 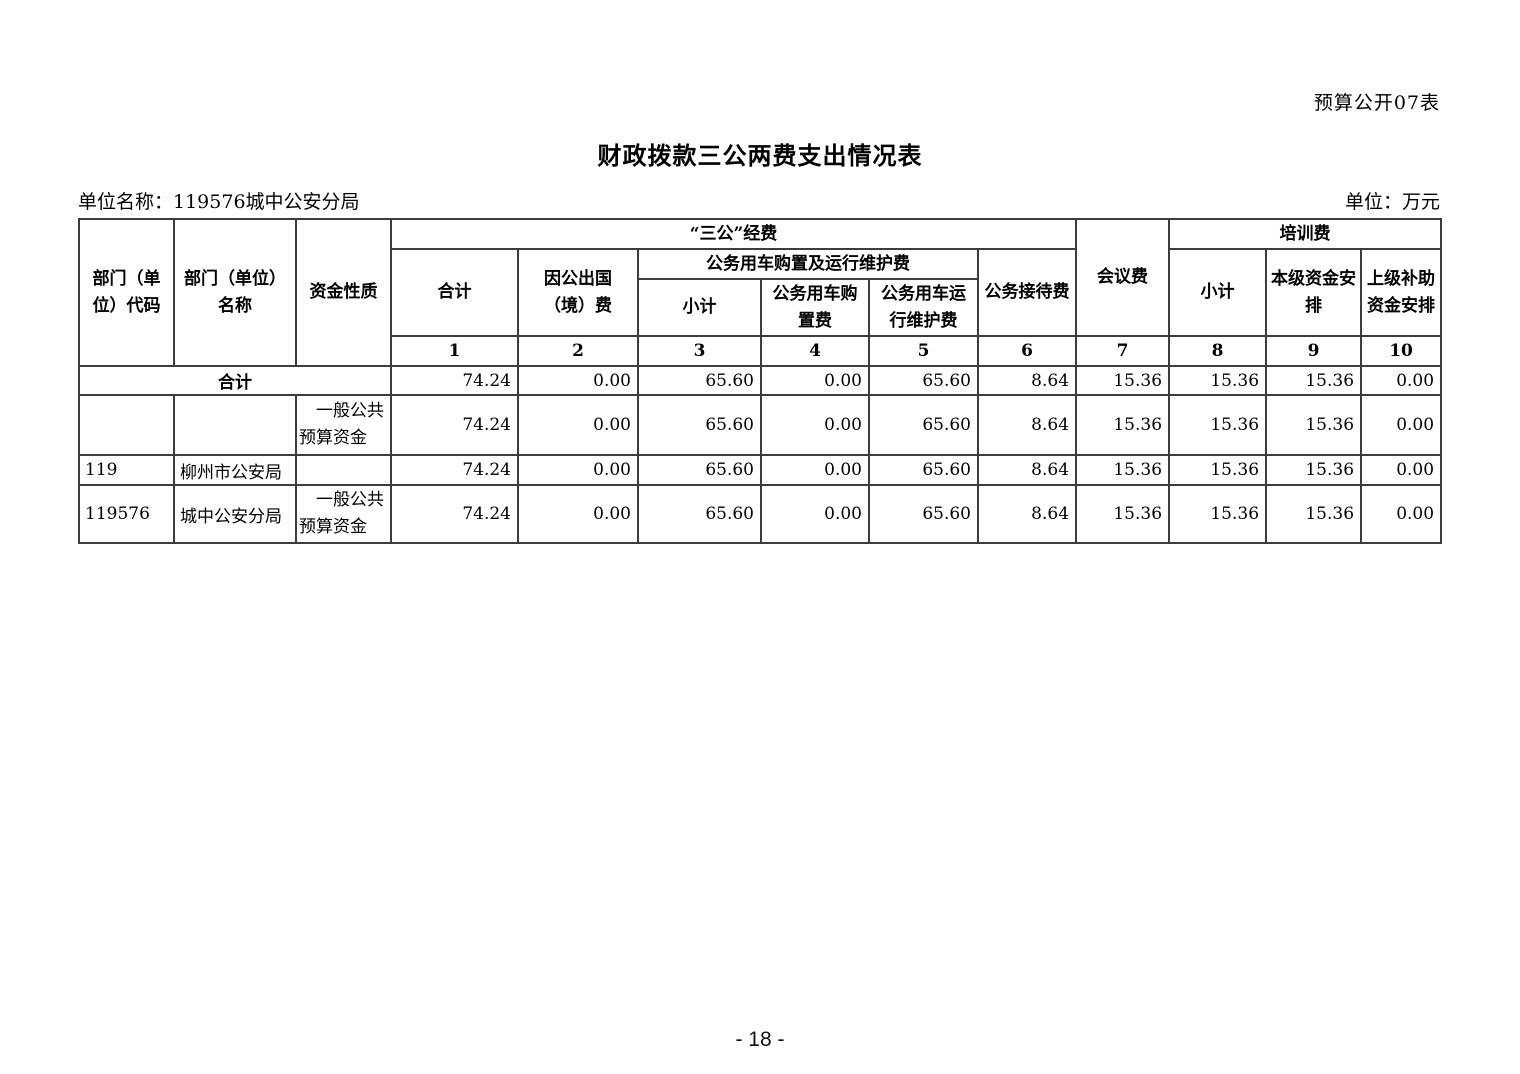 I want to click on col-number-1: 1, so click(x=454, y=351).